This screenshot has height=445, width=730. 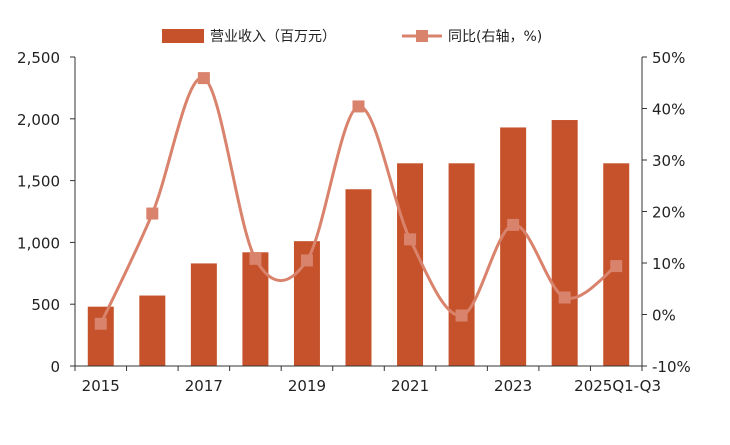 What do you see at coordinates (461, 315) in the screenshot?
I see `growth-marker-2022` at bounding box center [461, 315].